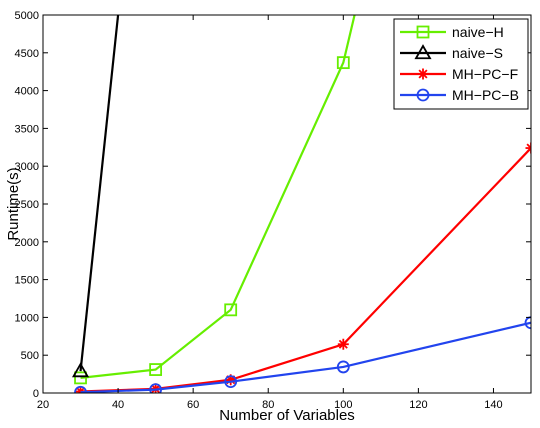 Image resolution: width=540 pixels, height=428 pixels. I want to click on y-axis-label: Runtime(s), so click(13, 203).